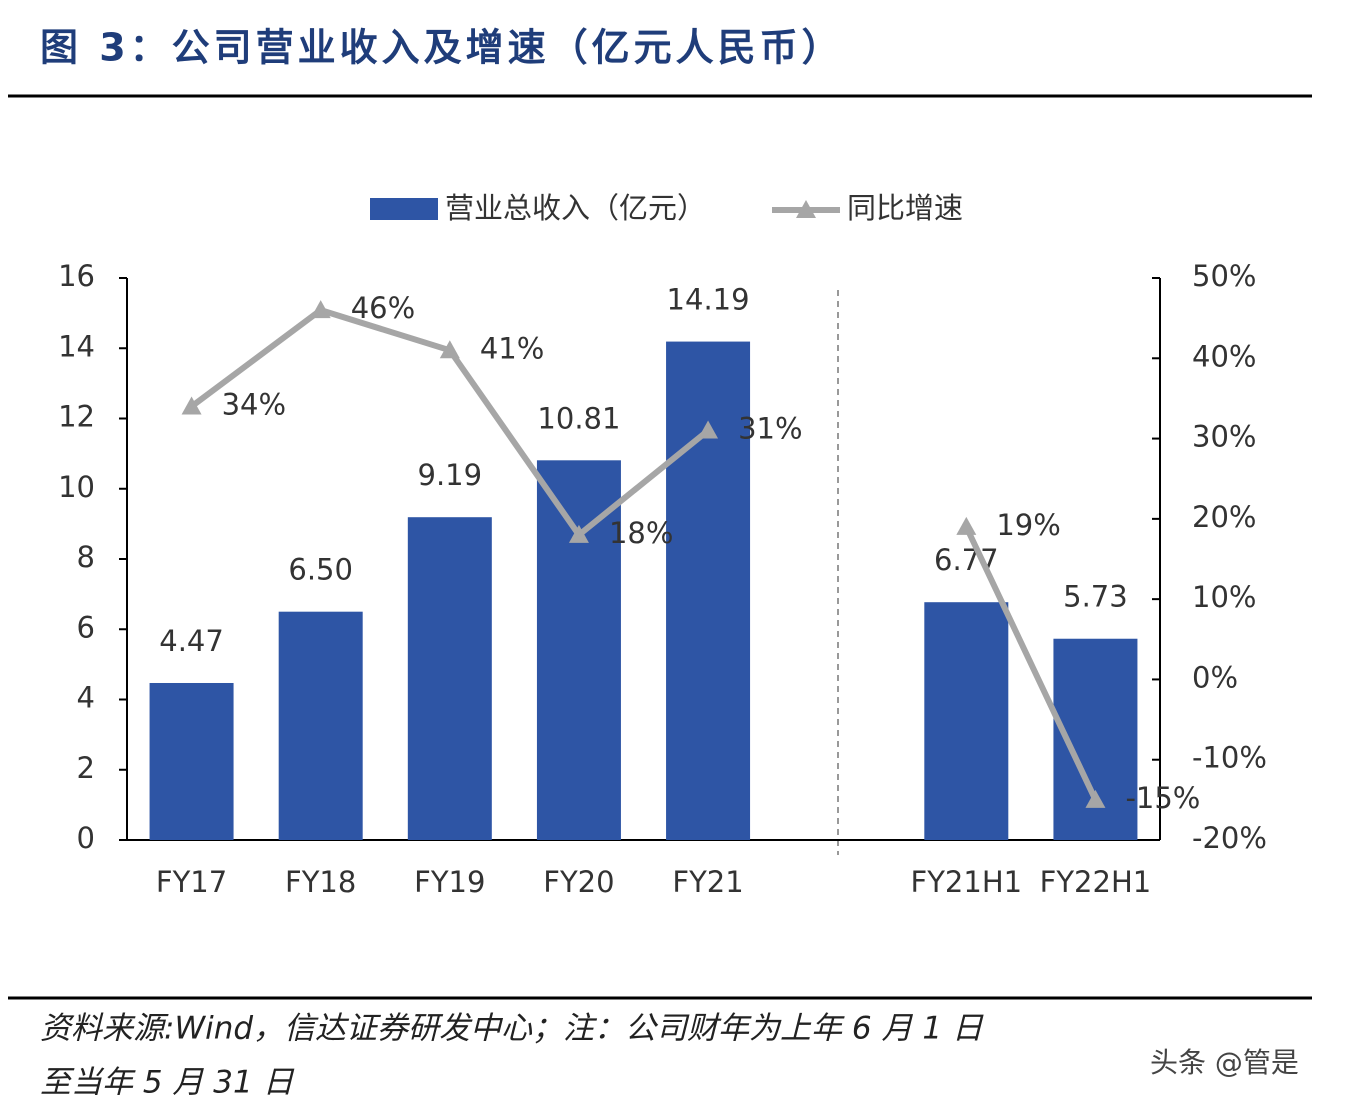  Describe the element at coordinates (86, 627) in the screenshot. I see `y-tick-label: 6` at that location.